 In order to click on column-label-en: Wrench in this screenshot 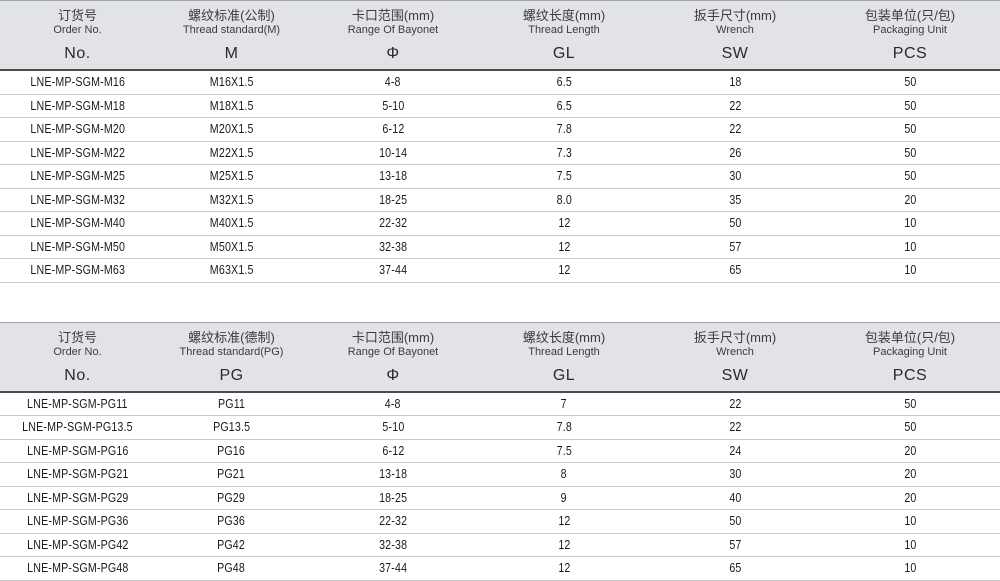, I will do `click(735, 30)`.